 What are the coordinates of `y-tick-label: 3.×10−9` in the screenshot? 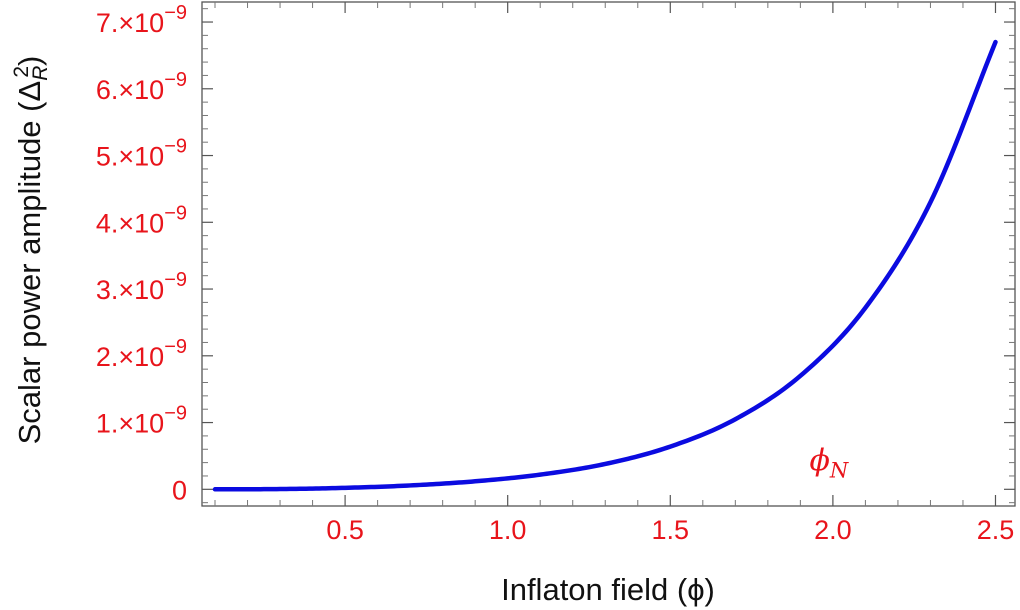 It's located at (141, 287).